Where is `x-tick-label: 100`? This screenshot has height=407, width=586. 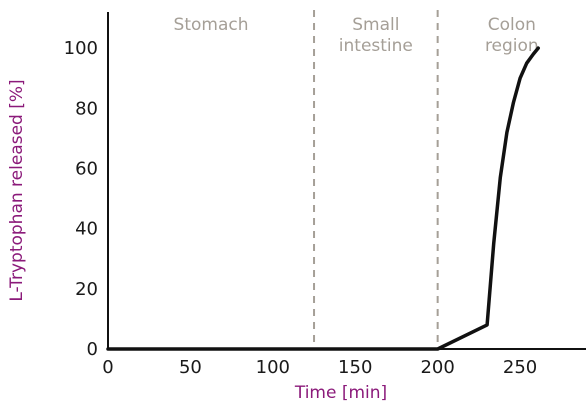
x-tick-label: 100 is located at coordinates (273, 367).